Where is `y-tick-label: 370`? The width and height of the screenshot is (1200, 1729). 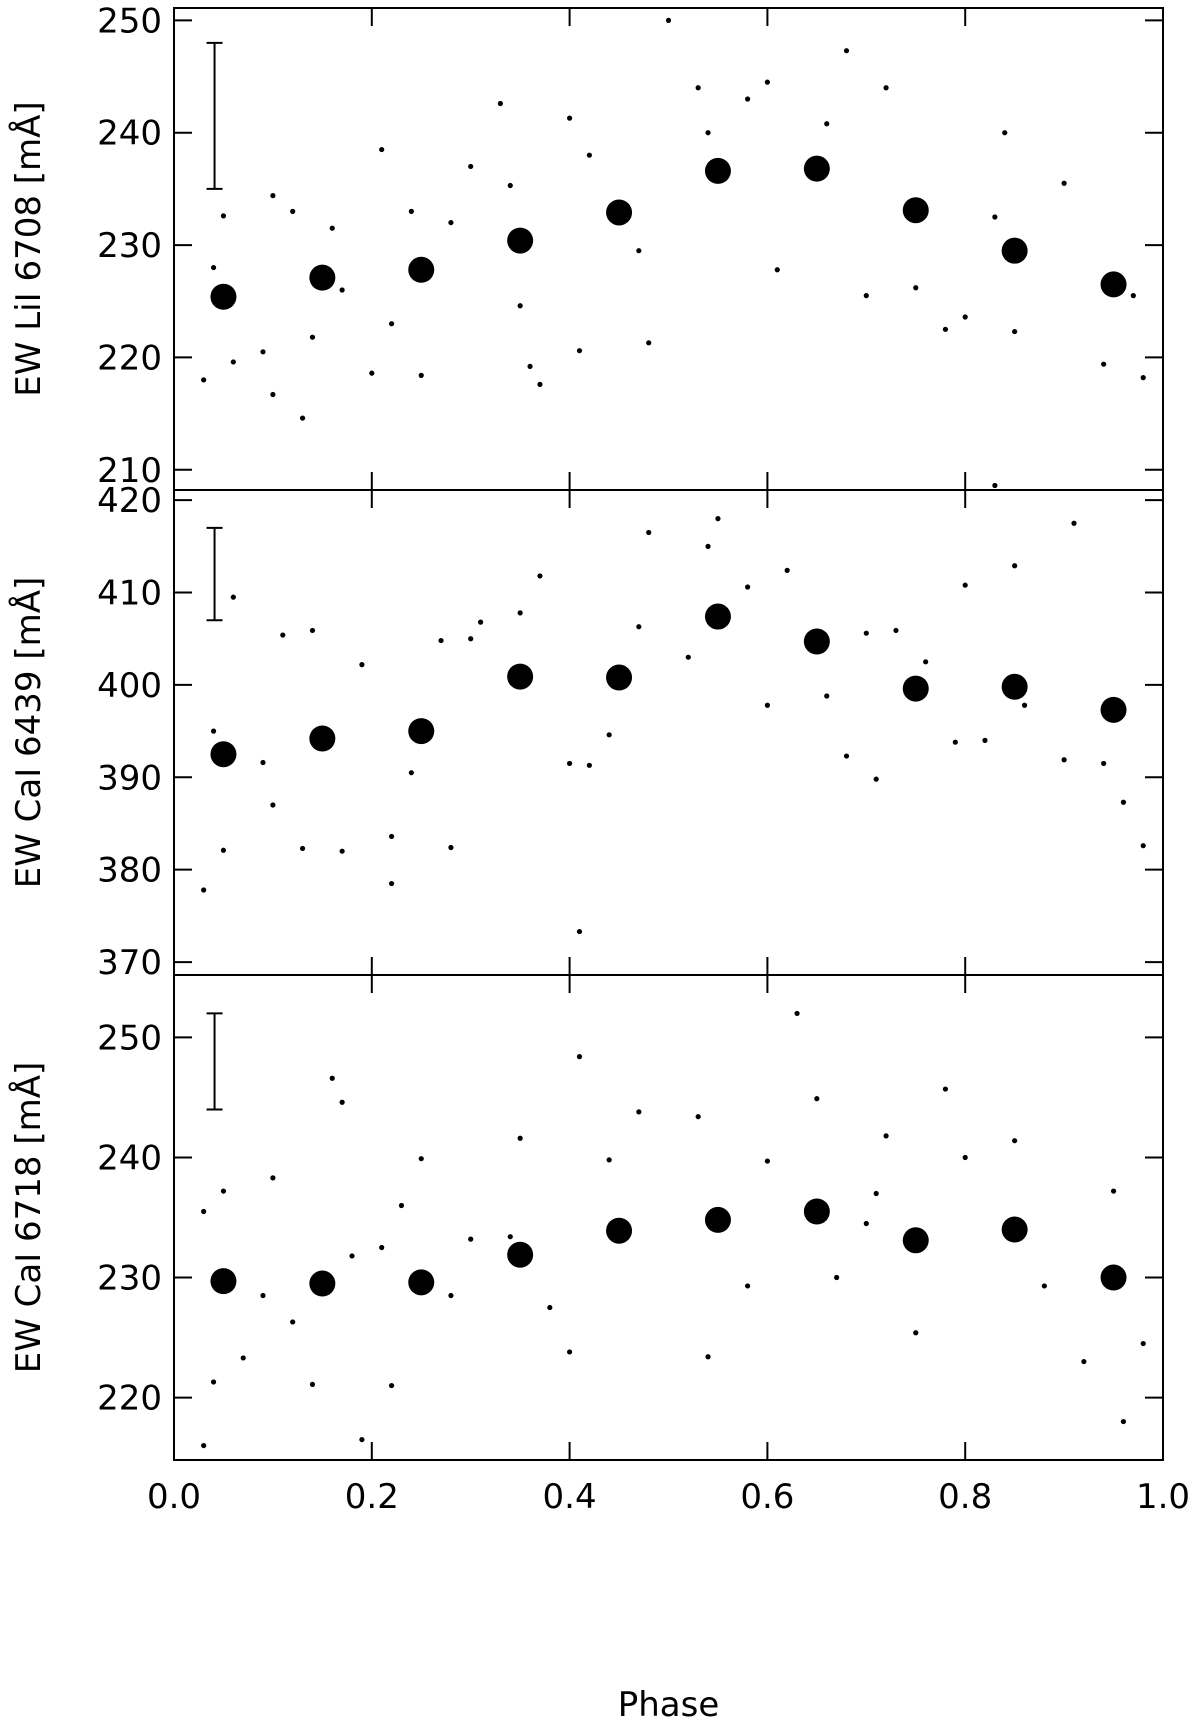 y-tick-label: 370 is located at coordinates (129, 963).